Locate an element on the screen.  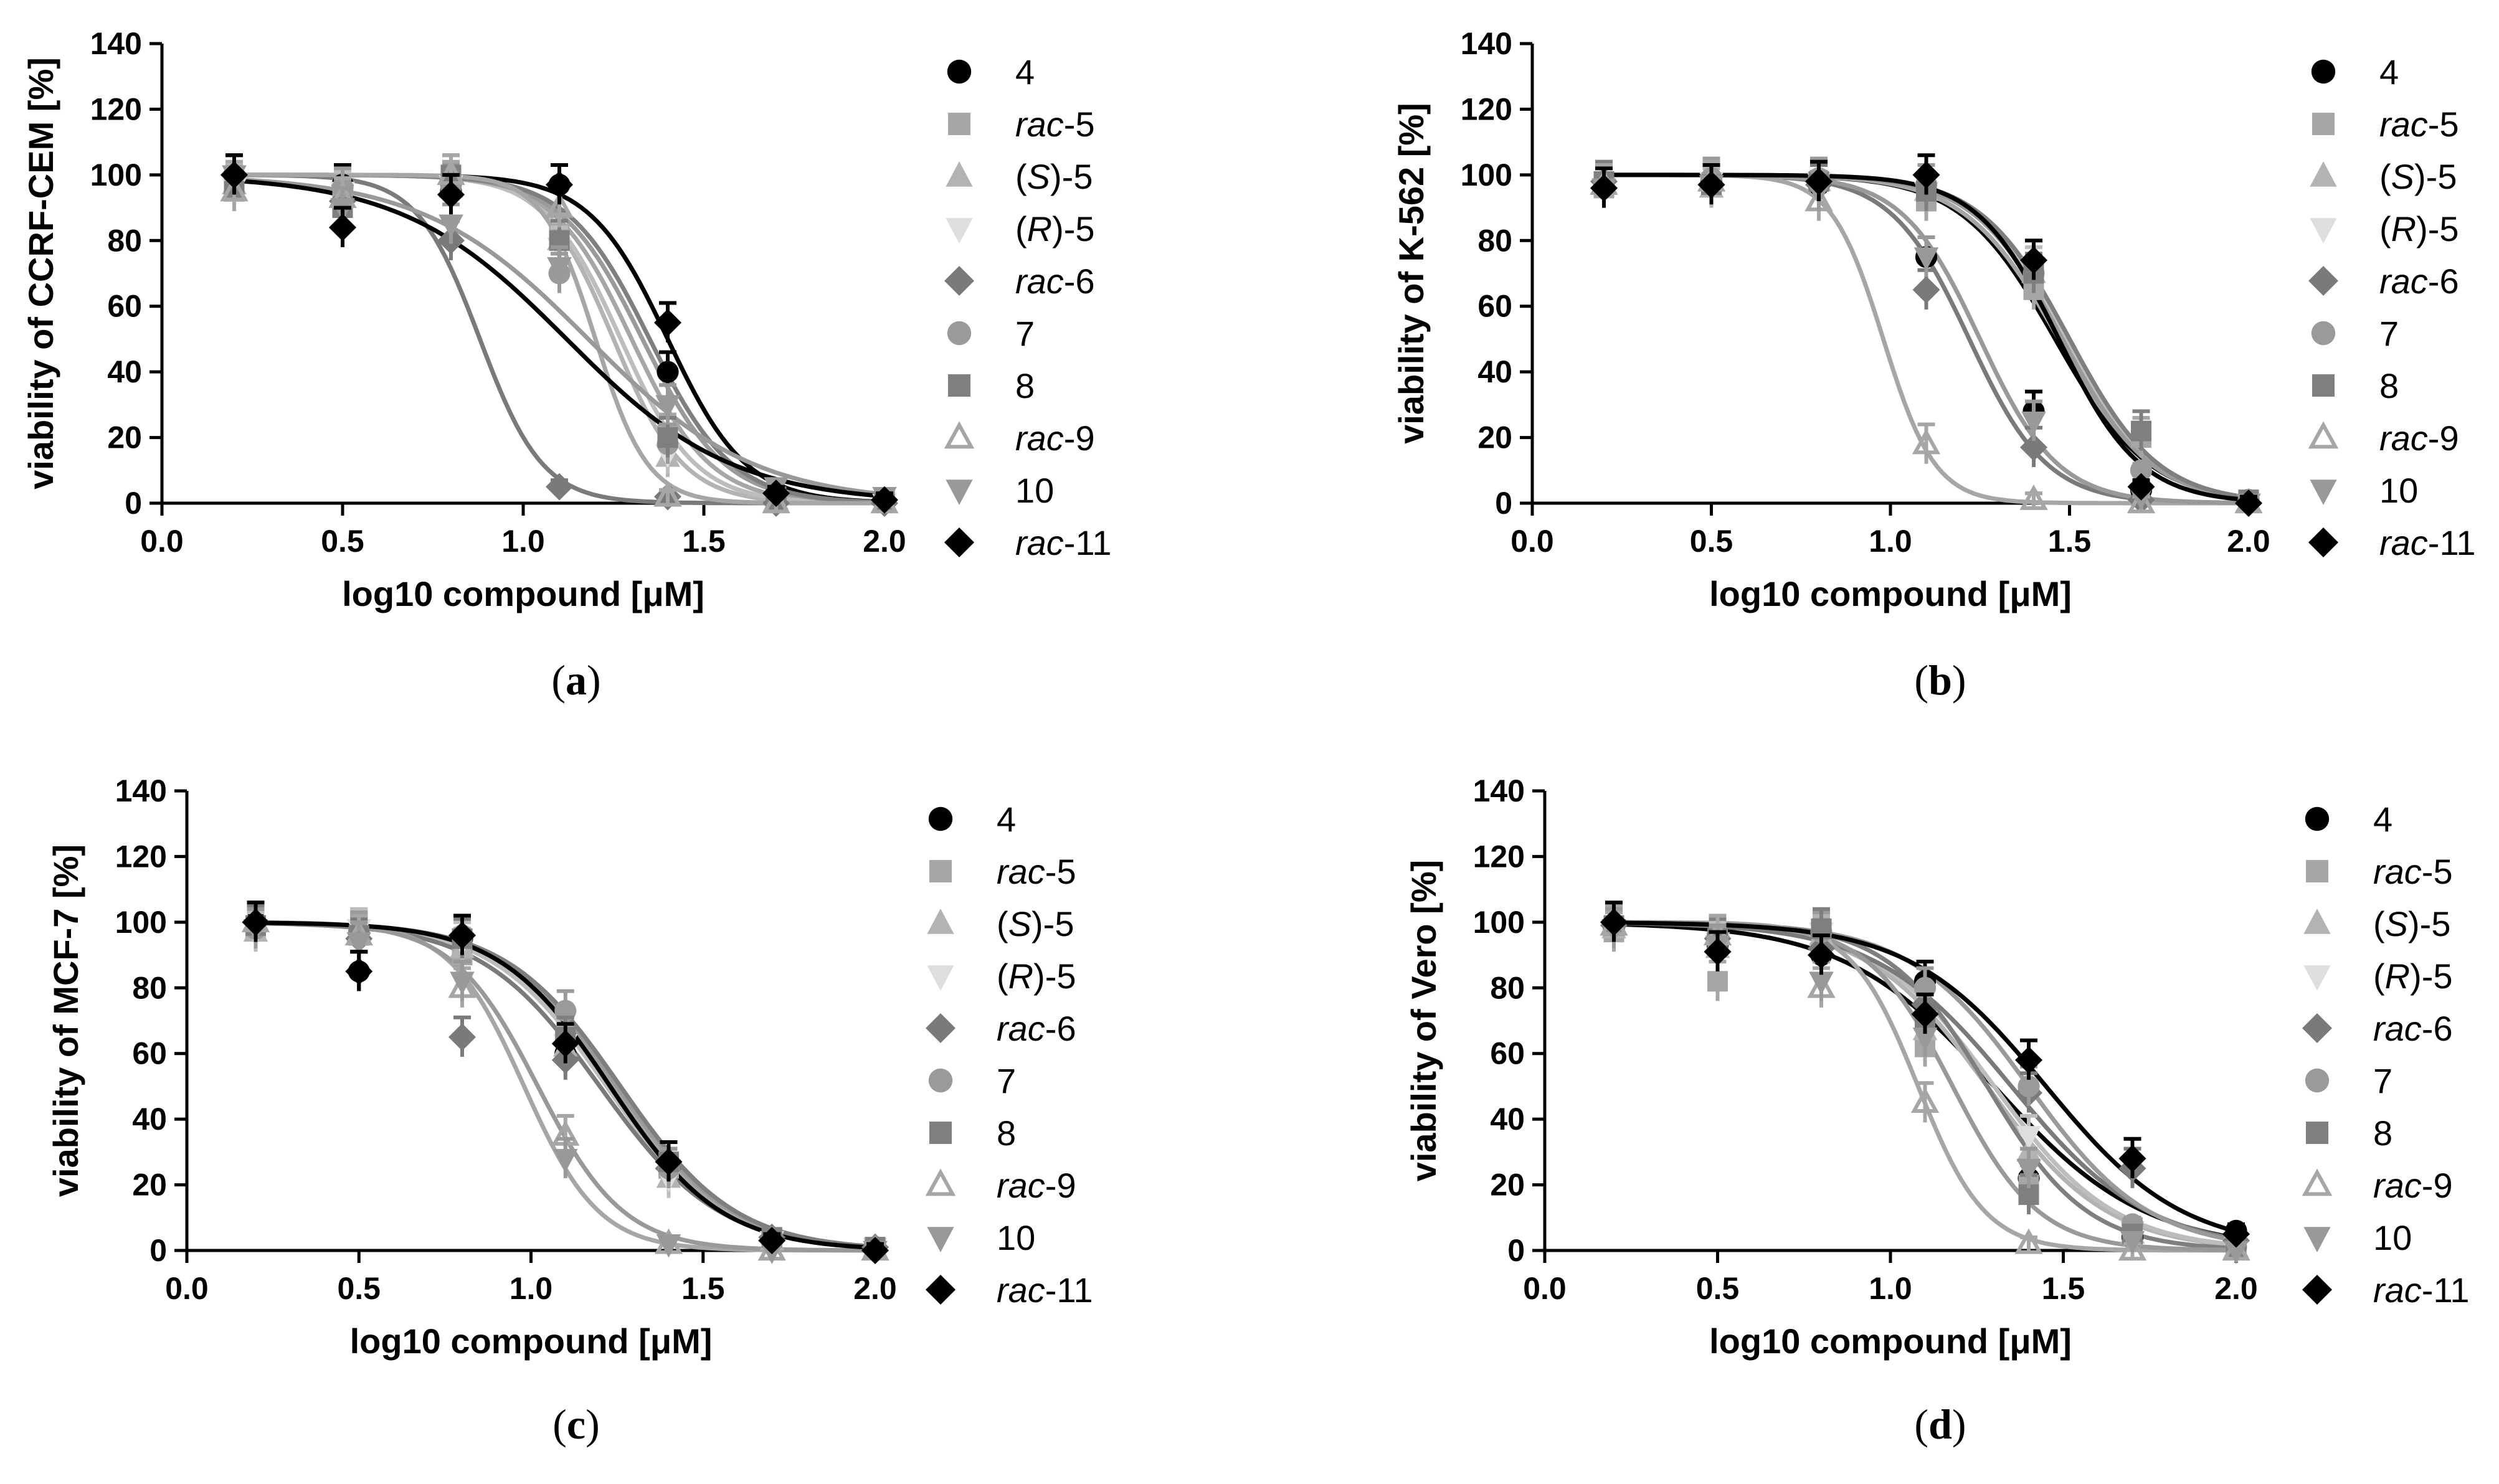
legend-label: rac-9 is located at coordinates (1036, 1185).